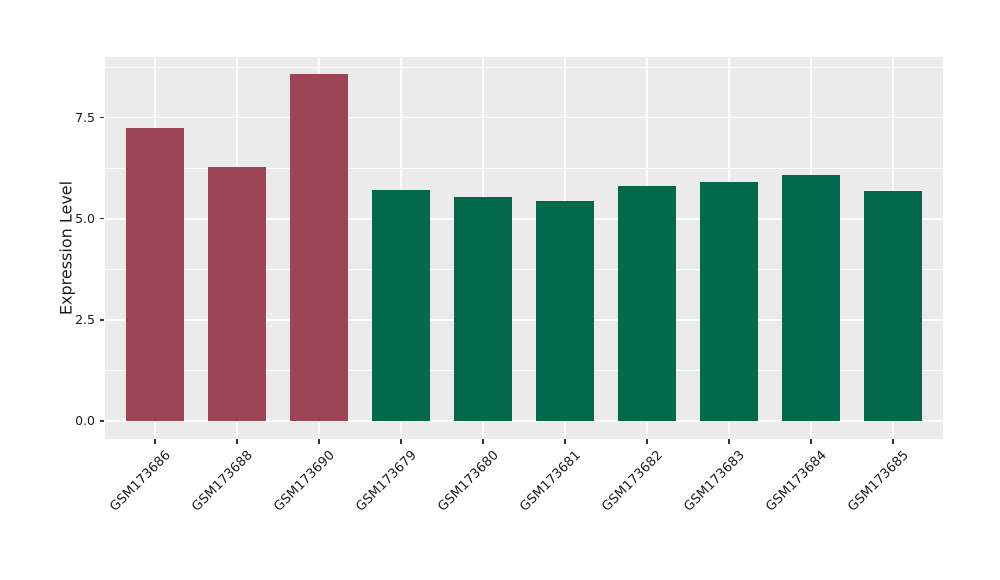 Image resolution: width=1000 pixels, height=580 pixels. What do you see at coordinates (565, 310) in the screenshot?
I see `bar-GSM173681` at bounding box center [565, 310].